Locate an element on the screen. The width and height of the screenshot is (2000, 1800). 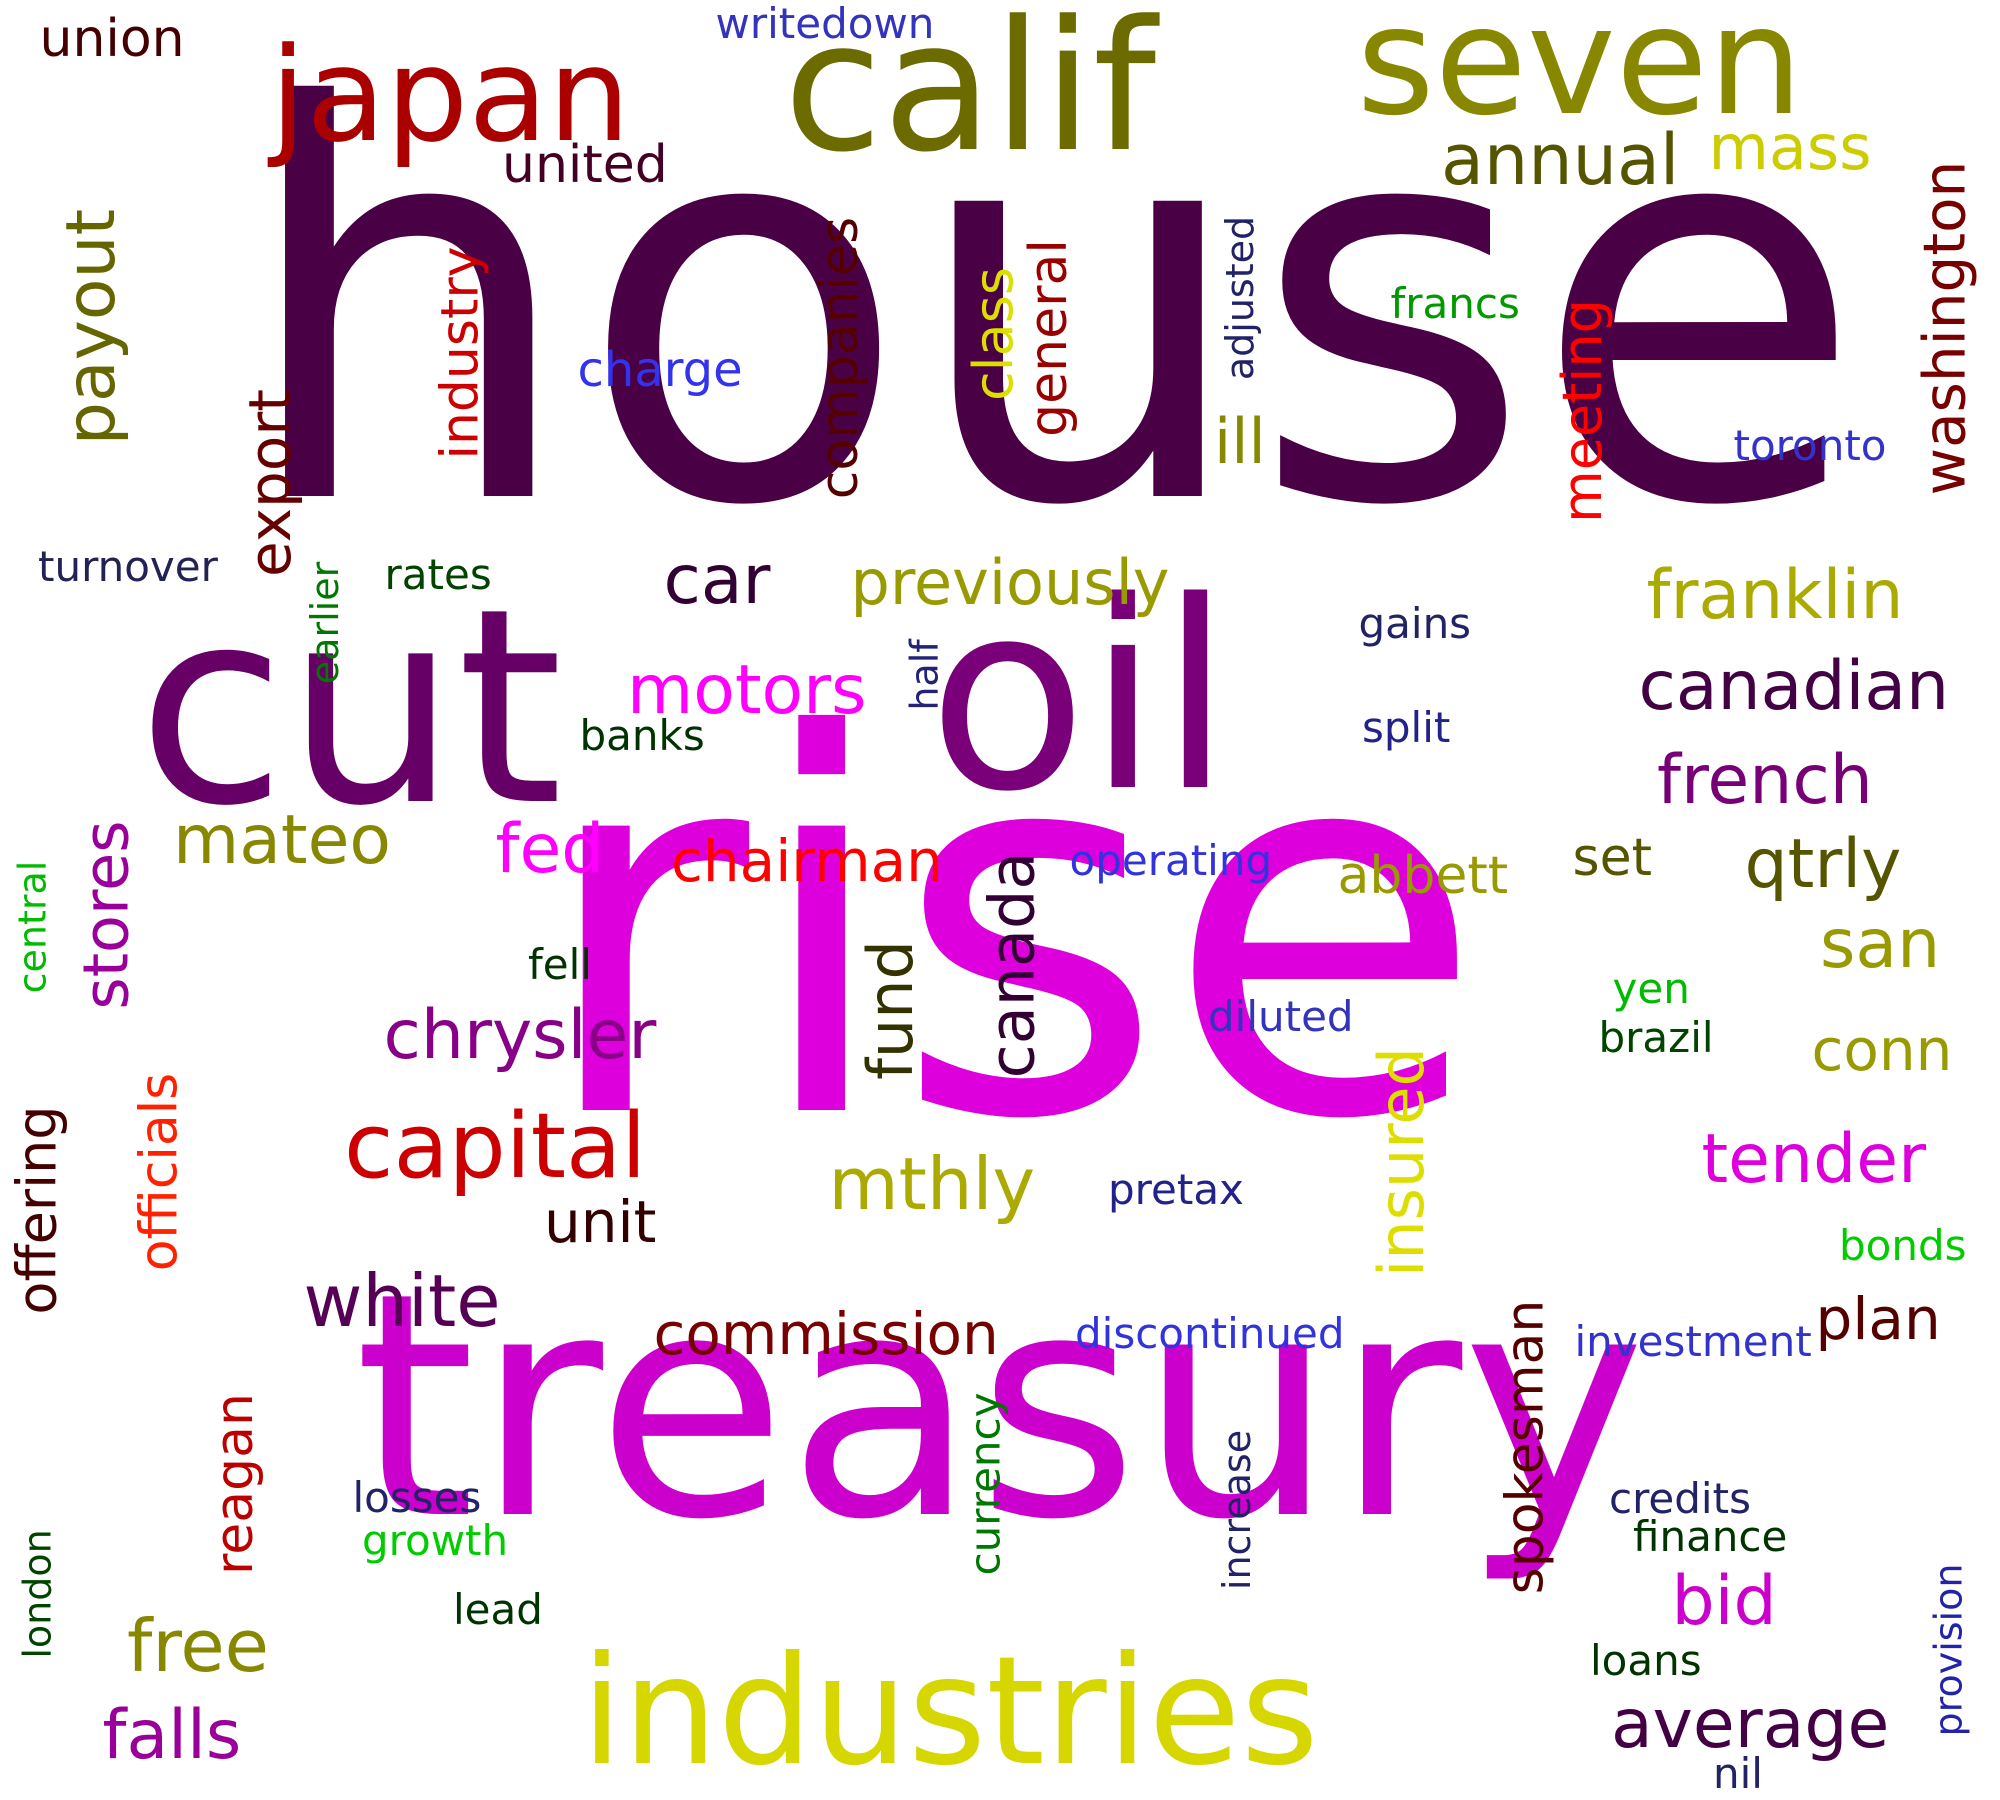
word-treasury: treasury is located at coordinates (1000, 1407).